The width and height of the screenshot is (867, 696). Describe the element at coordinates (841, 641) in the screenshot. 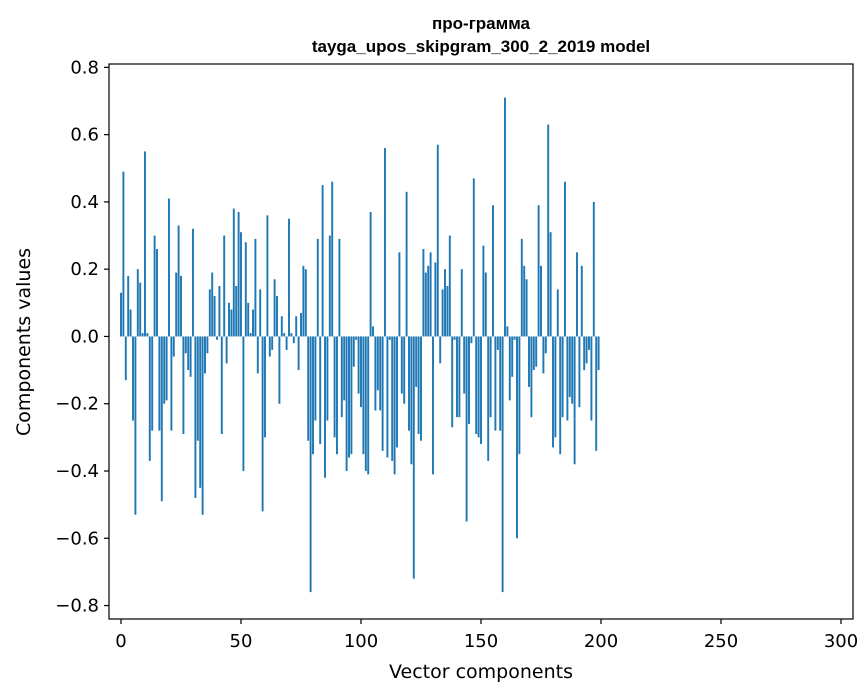

I see `x-tick-label: 300` at that location.